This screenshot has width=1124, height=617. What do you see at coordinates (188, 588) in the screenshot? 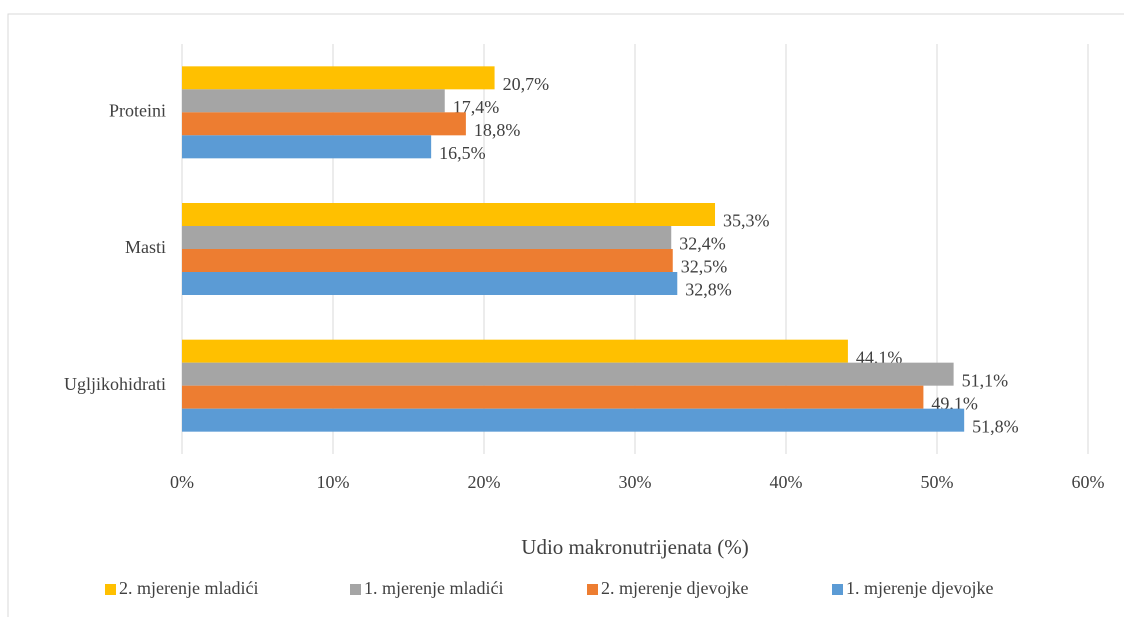
I see `legend-label: 2. mjerenje mladići` at bounding box center [188, 588].